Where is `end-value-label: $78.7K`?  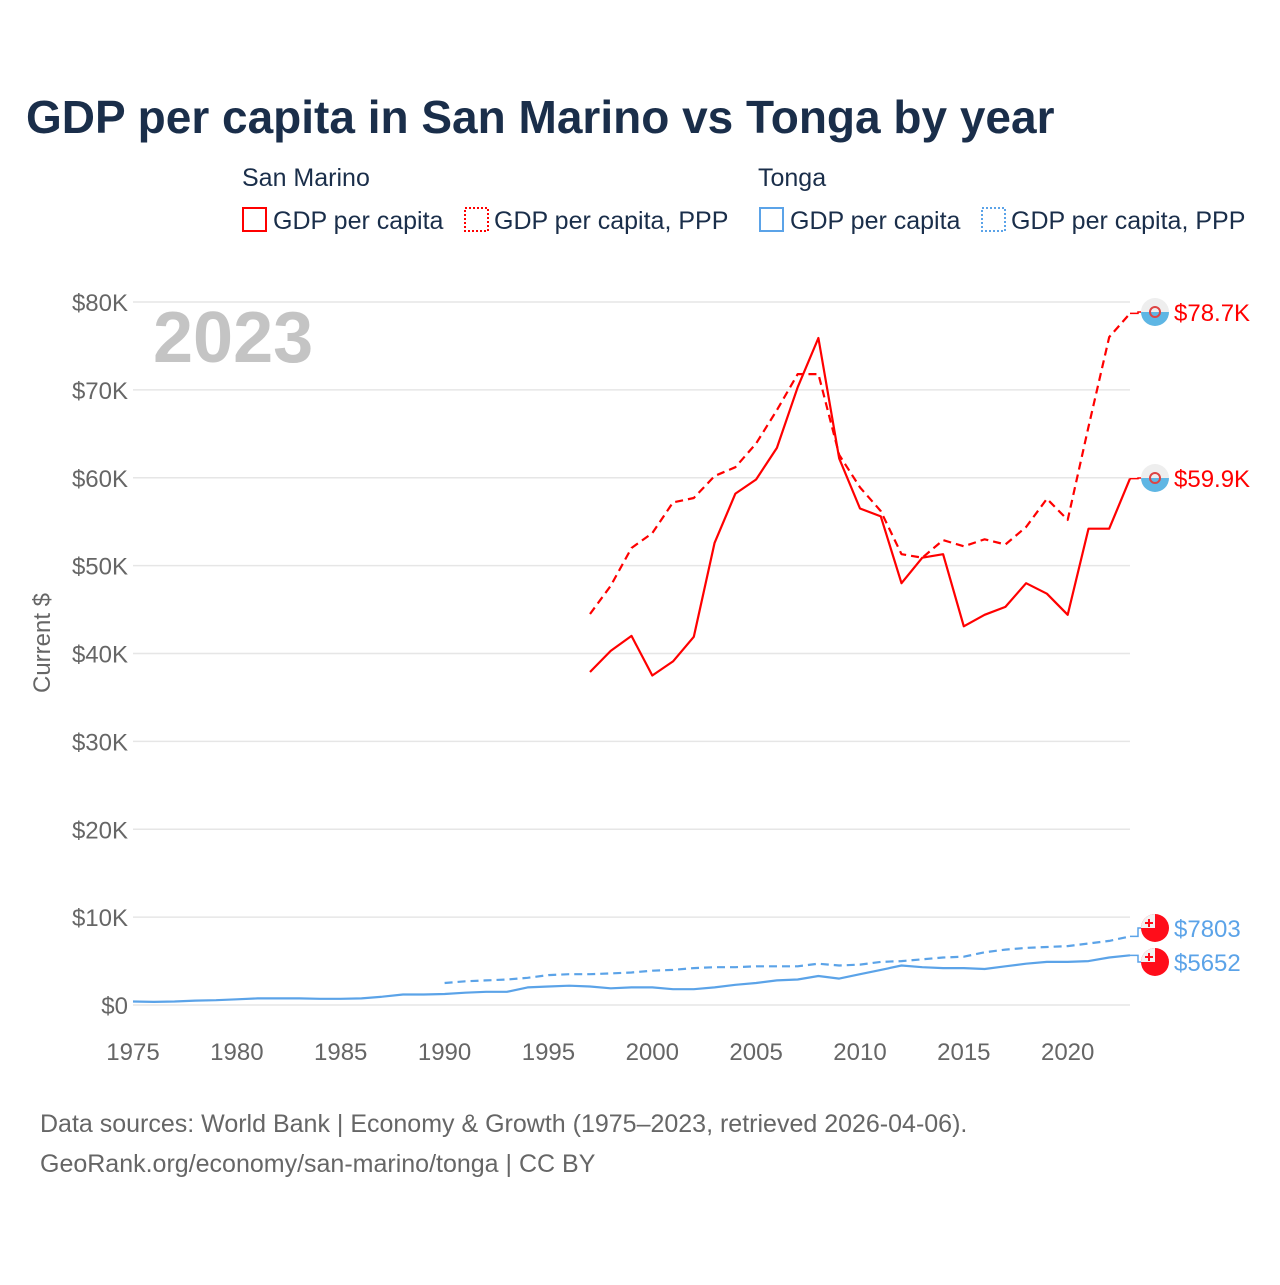 end-value-label: $78.7K is located at coordinates (1212, 313).